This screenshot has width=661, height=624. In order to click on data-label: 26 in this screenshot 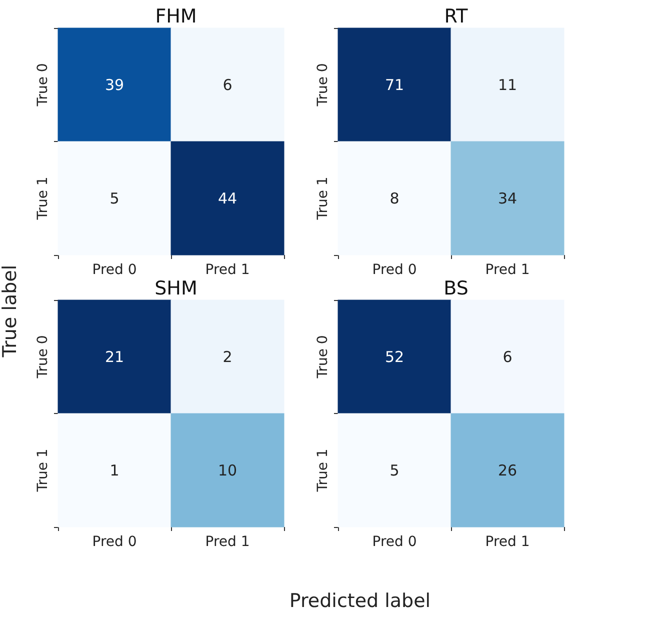, I will do `click(508, 470)`.